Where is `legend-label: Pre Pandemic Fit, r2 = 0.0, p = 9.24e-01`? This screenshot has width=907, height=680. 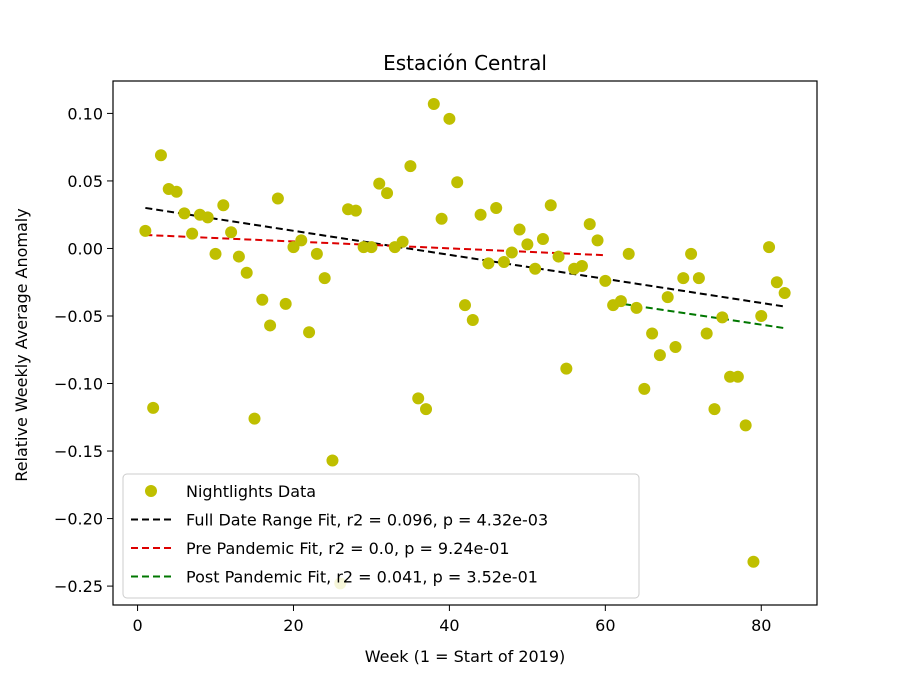 legend-label: Pre Pandemic Fit, r2 = 0.0, p = 9.24e-01 is located at coordinates (348, 548).